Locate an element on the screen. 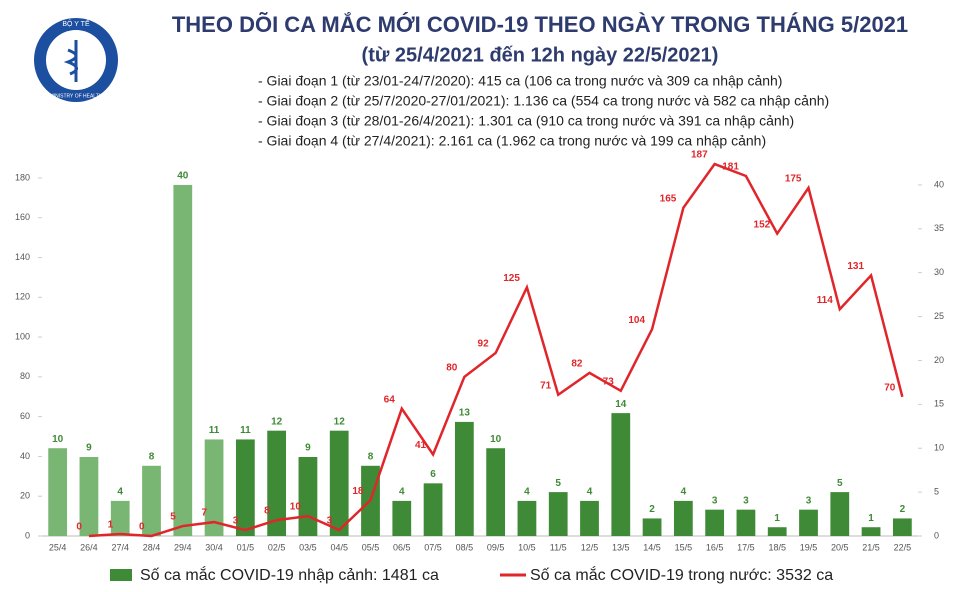  line-label: 1 is located at coordinates (111, 525).